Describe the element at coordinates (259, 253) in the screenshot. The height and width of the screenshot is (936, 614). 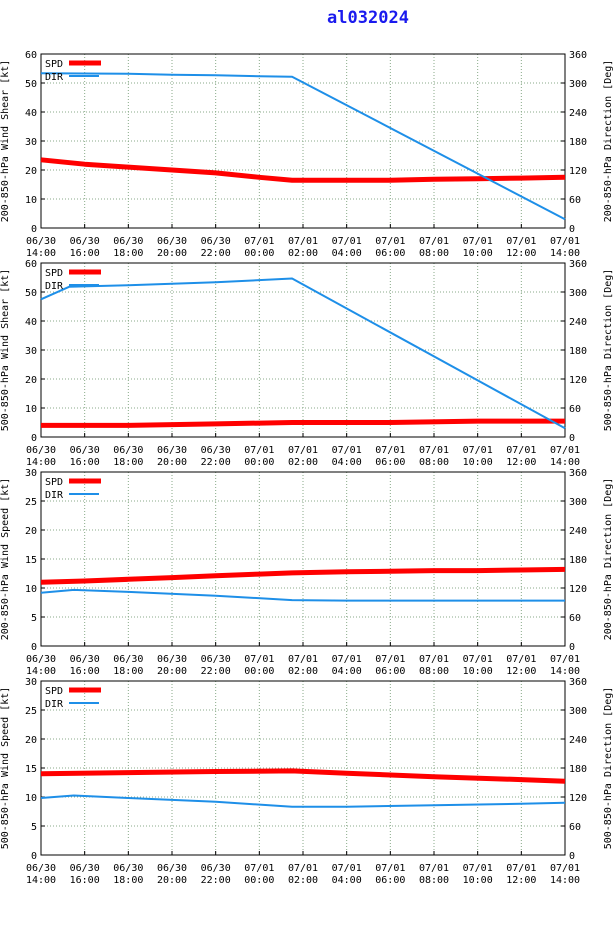
I see `x-tick-label-time: 00:00` at that location.